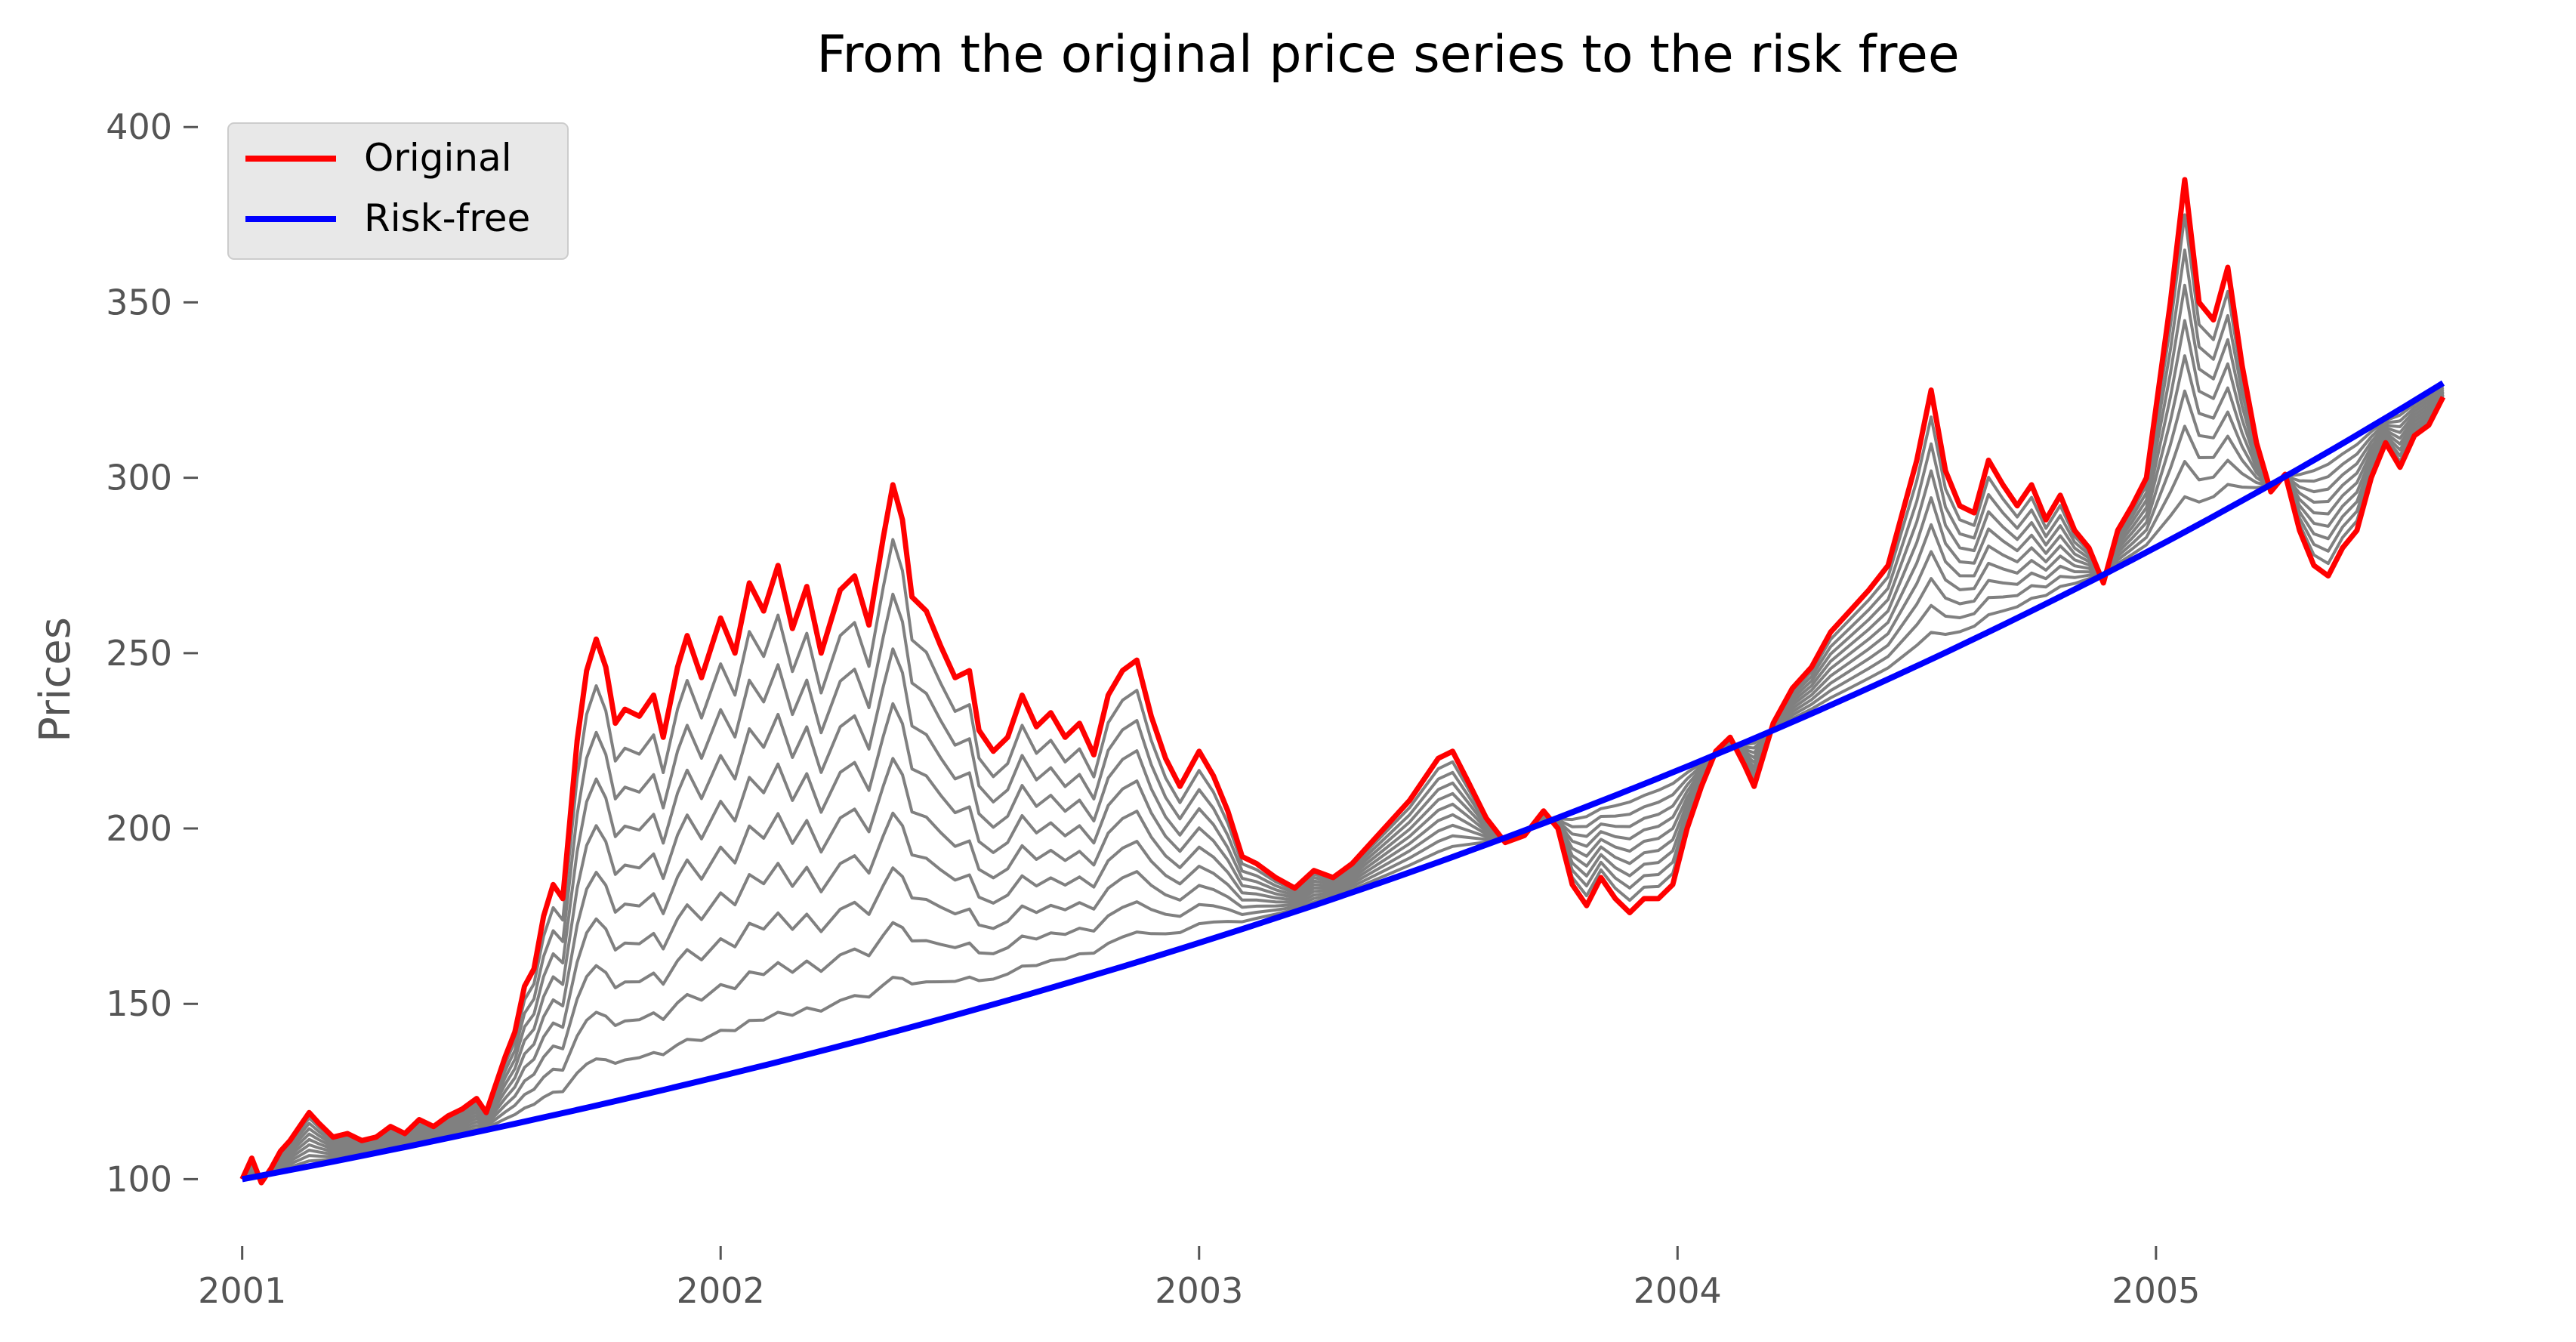  I want to click on y-tick-label: 150, so click(139, 1003).